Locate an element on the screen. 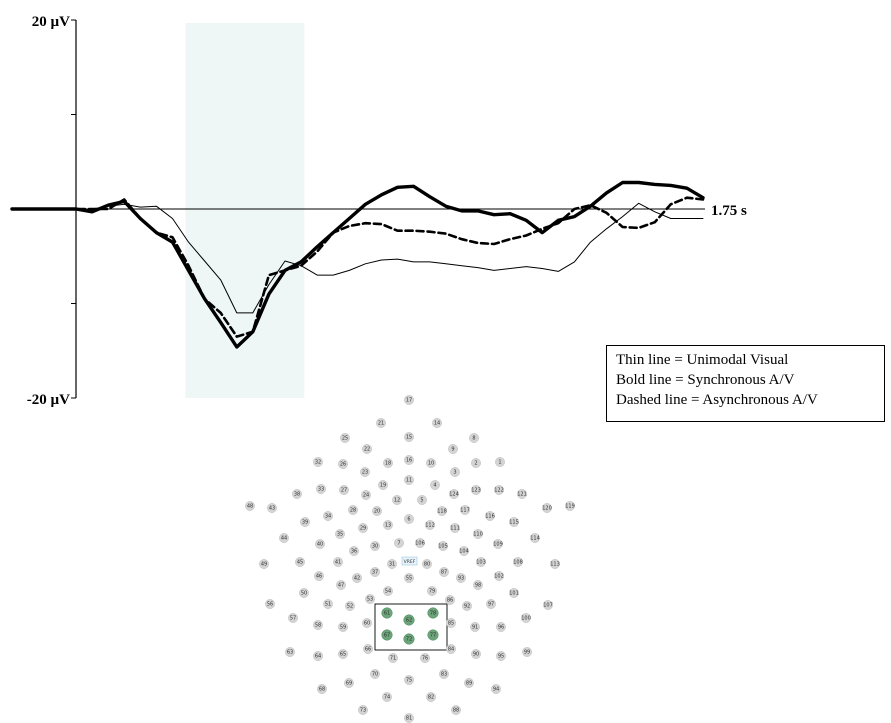 The width and height of the screenshot is (891, 723). electrode: 119 is located at coordinates (570, 506).